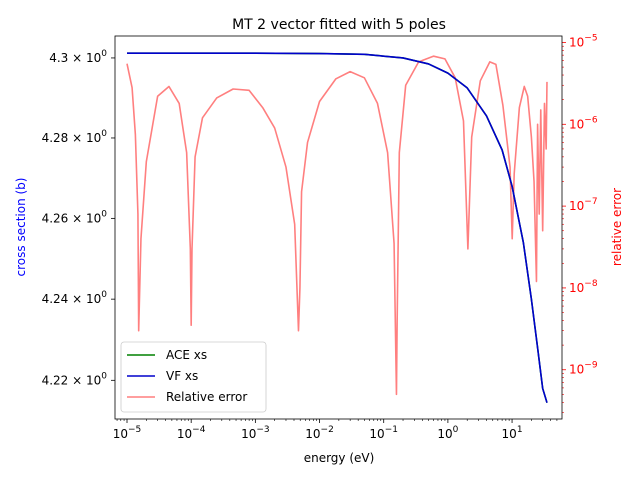  Describe the element at coordinates (75, 217) in the screenshot. I see `y-left-tick-label: 4.26 × 100` at that location.